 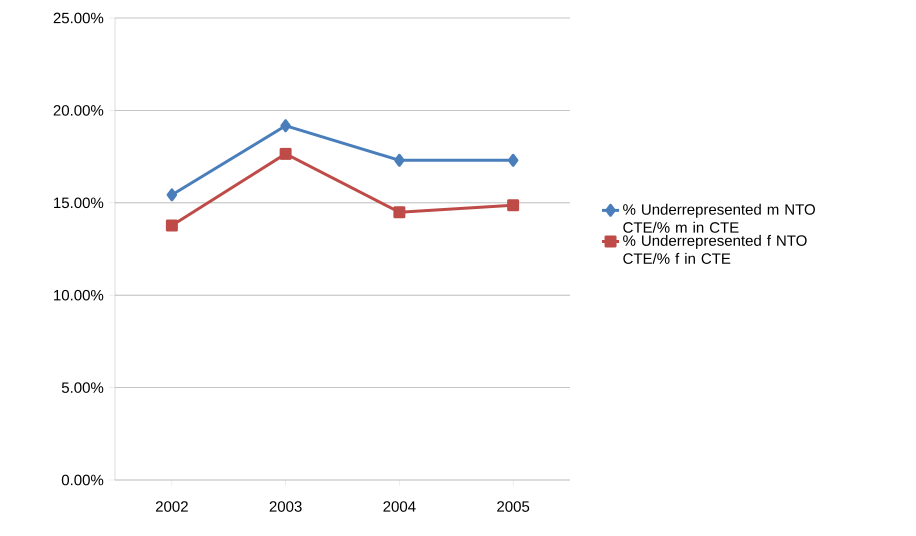 I want to click on y-tick-label: 15.00%, so click(x=79, y=202).